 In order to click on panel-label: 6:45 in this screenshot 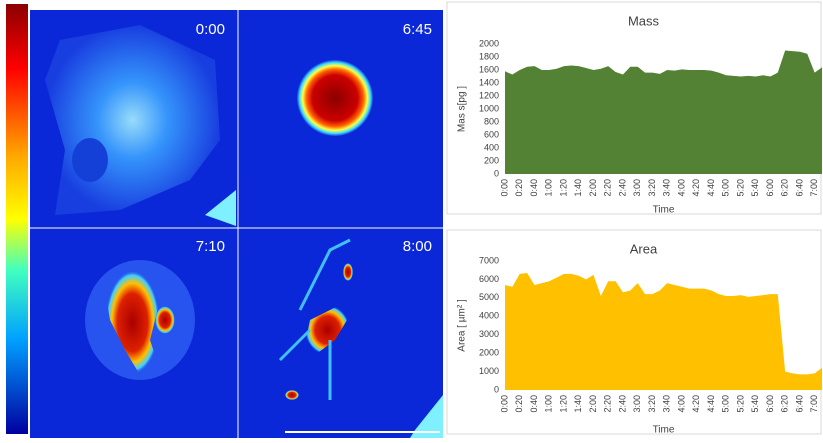, I will do `click(417, 29)`.